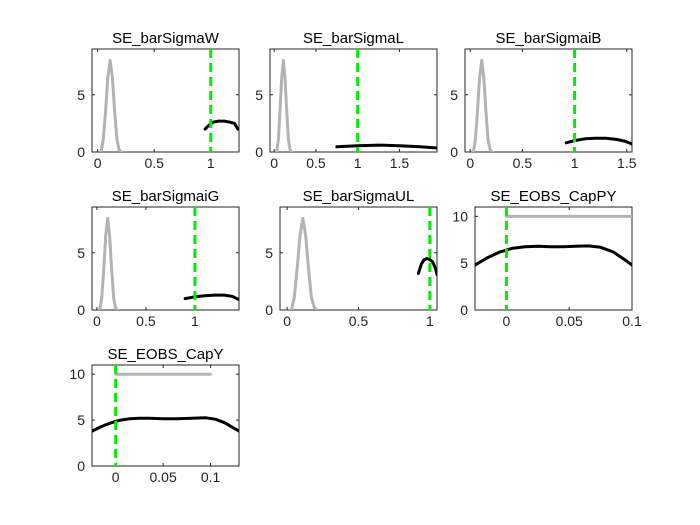 Image resolution: width=700 pixels, height=525 pixels. I want to click on subplot-title: SE_EOBS_CapY, so click(166, 354).